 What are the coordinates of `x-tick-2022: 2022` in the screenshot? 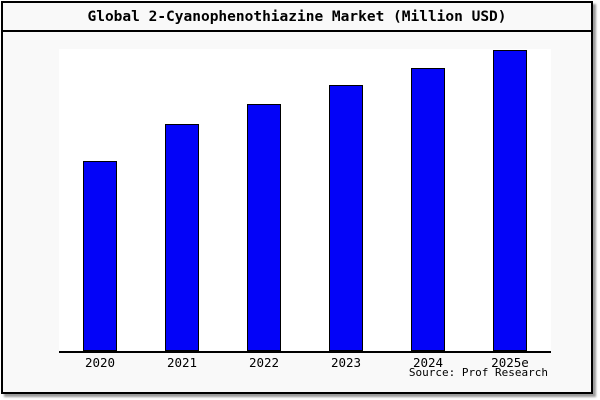 It's located at (264, 362).